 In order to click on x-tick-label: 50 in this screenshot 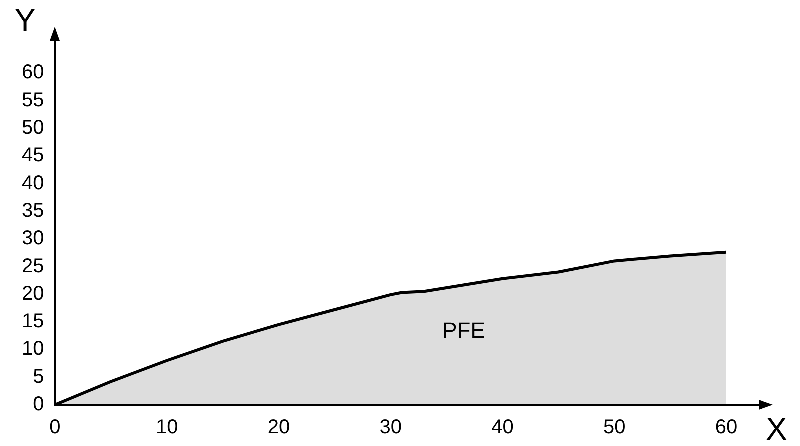, I will do `click(614, 427)`.